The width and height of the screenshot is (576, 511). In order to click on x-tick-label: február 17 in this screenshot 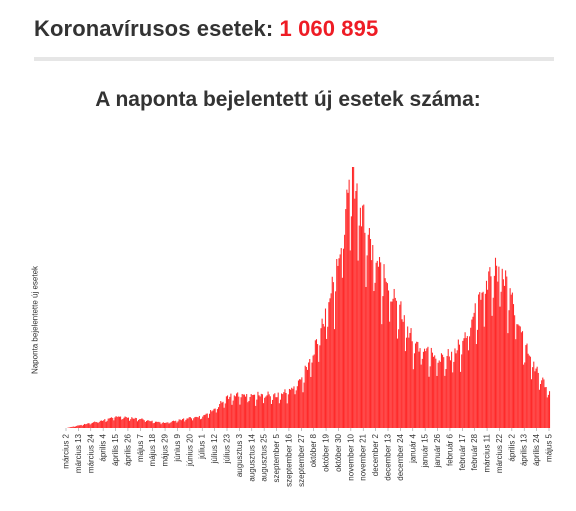, I will do `click(462, 451)`.